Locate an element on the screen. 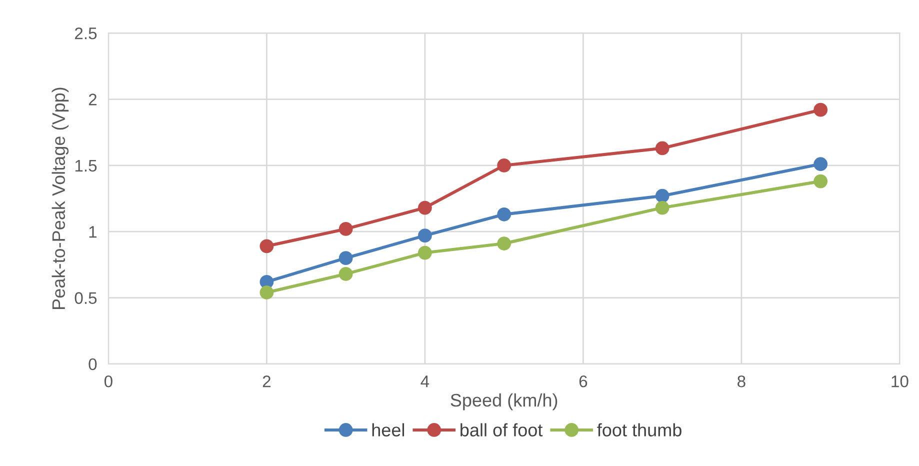 This screenshot has height=466, width=919. legend-label: foot thumb is located at coordinates (639, 429).